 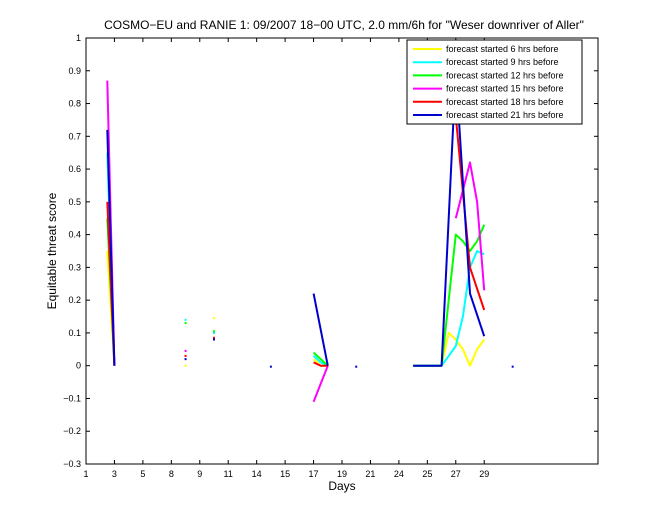 What do you see at coordinates (74, 104) in the screenshot?
I see `y-tick-label: 0.8` at bounding box center [74, 104].